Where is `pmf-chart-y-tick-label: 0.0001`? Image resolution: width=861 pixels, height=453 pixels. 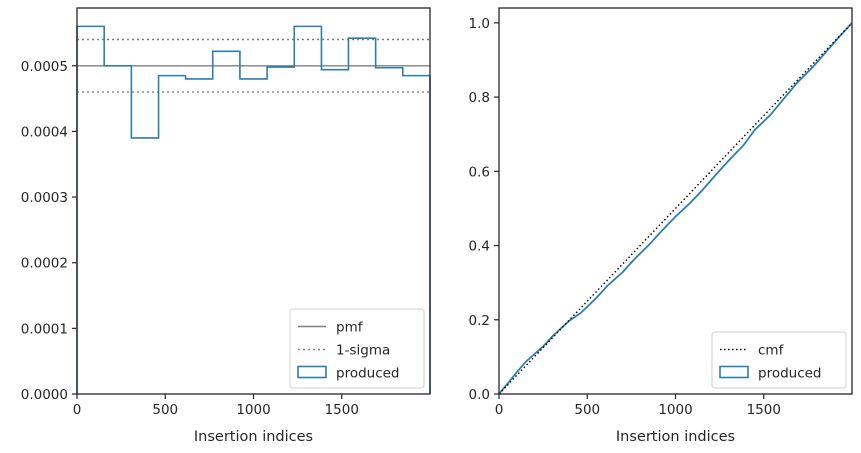 pmf-chart-y-tick-label: 0.0001 is located at coordinates (44, 329).